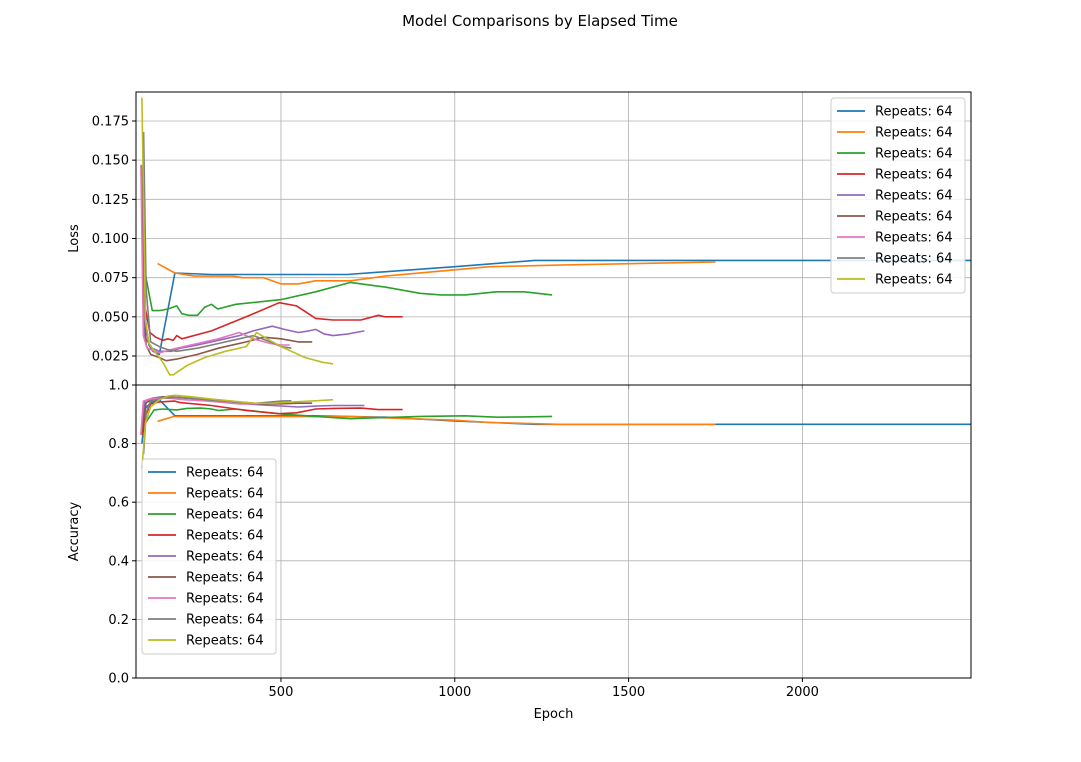 This screenshot has width=1081, height=762. What do you see at coordinates (554, 714) in the screenshot?
I see `accuracy-x-axis-label: Epoch` at bounding box center [554, 714].